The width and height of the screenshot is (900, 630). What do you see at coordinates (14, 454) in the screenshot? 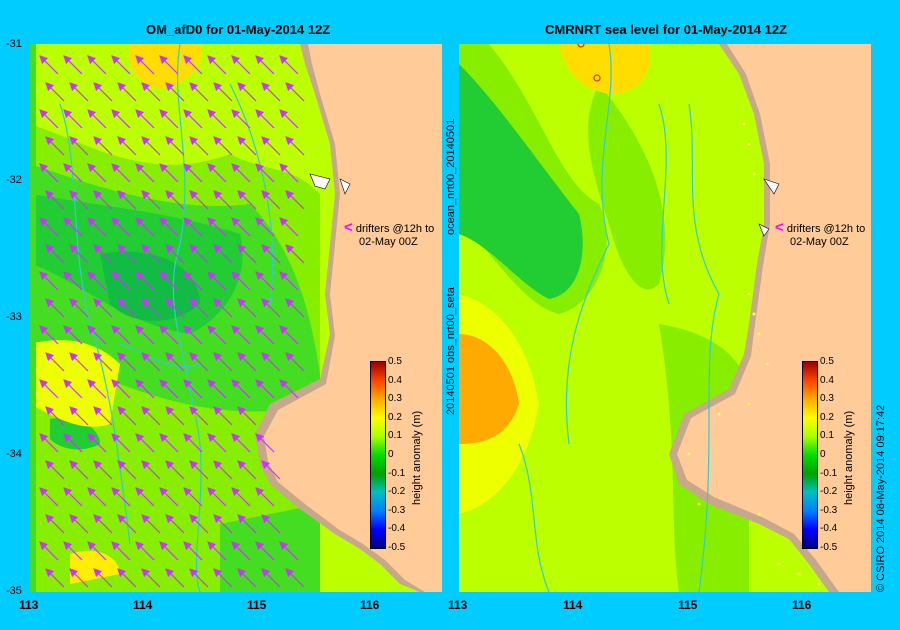
I see `left-y-tick-4: -34` at bounding box center [14, 454].